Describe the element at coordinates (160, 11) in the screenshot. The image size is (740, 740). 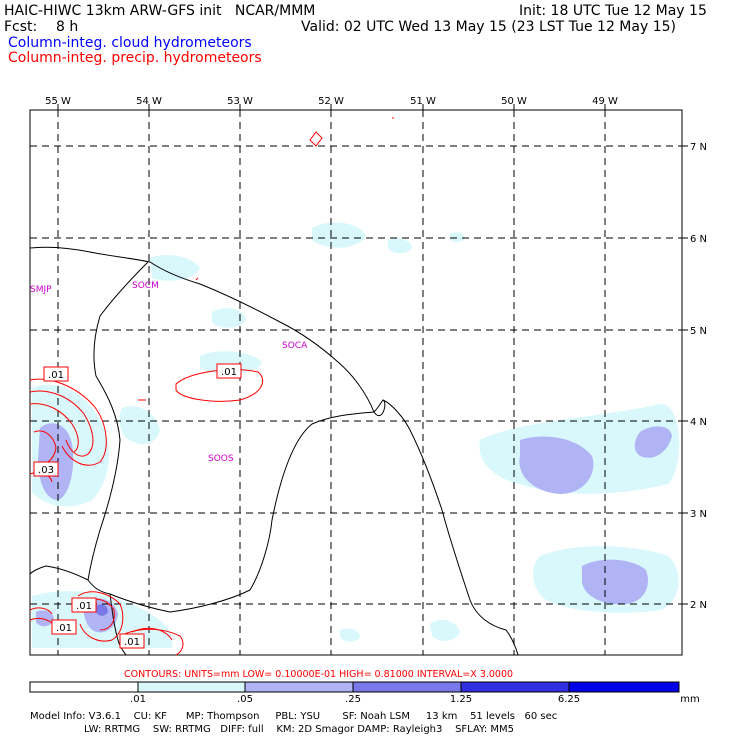
I see `model-title: HAIC-HIWC 13km ARW-GFS init NCAR/MMM` at that location.